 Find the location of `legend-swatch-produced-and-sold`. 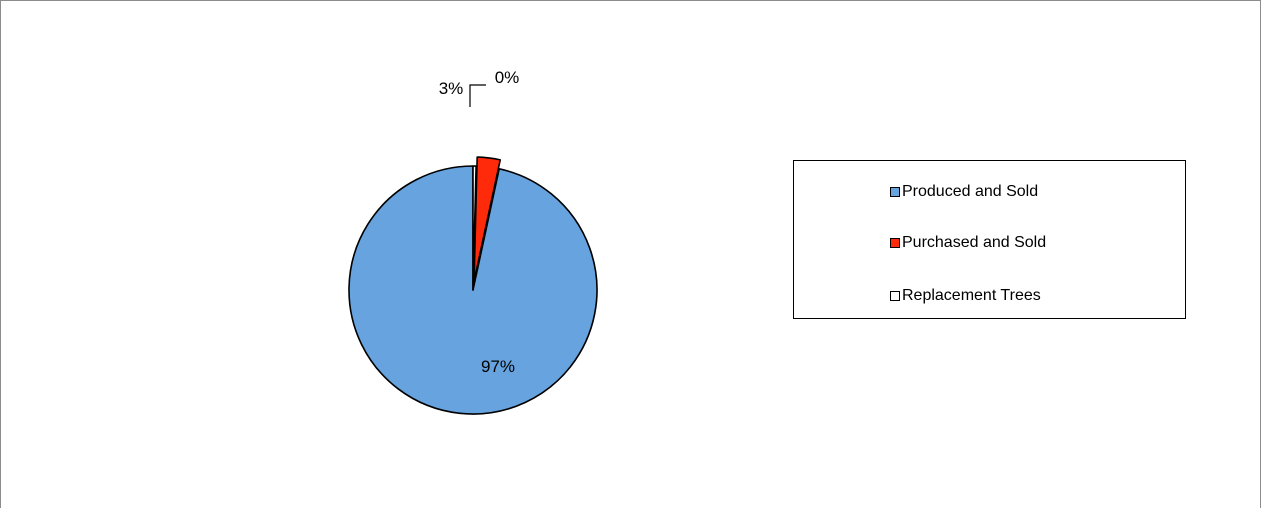

legend-swatch-produced-and-sold is located at coordinates (895, 192).